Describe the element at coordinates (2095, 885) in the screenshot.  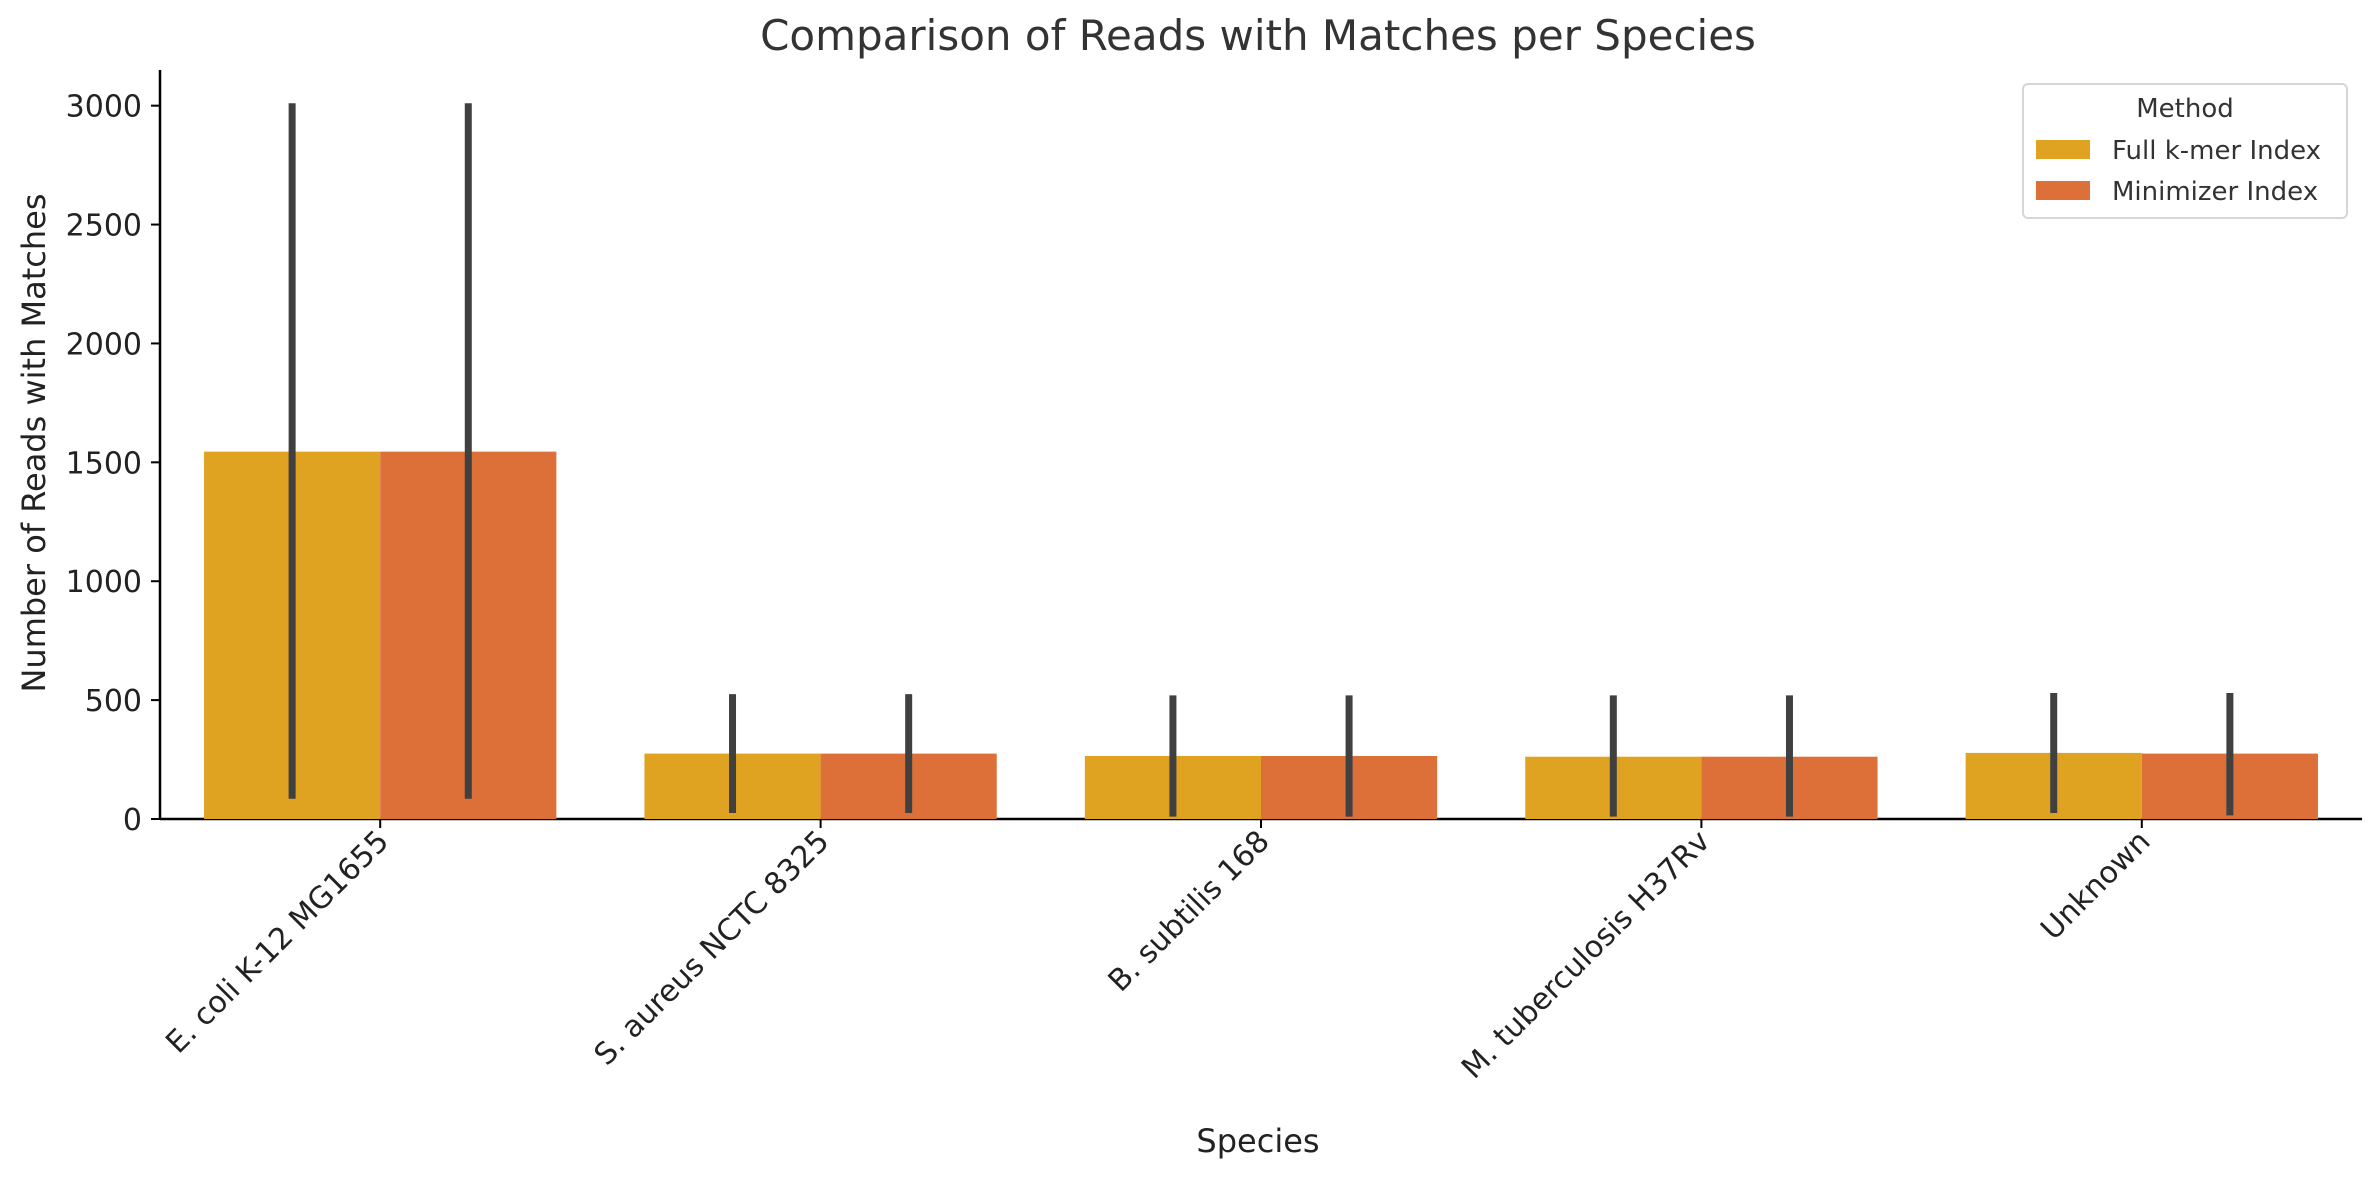
I see `x-tick-label-unknown: Unknown` at that location.